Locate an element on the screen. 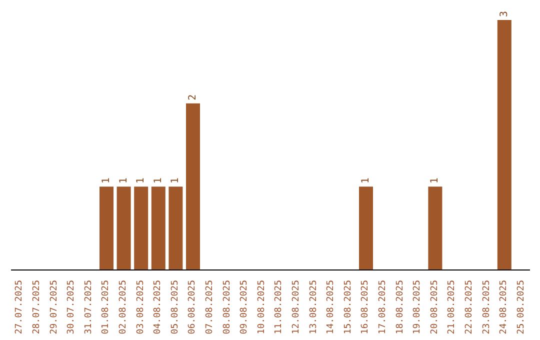  x-tick-label: 03.08.2025 is located at coordinates (141, 307).